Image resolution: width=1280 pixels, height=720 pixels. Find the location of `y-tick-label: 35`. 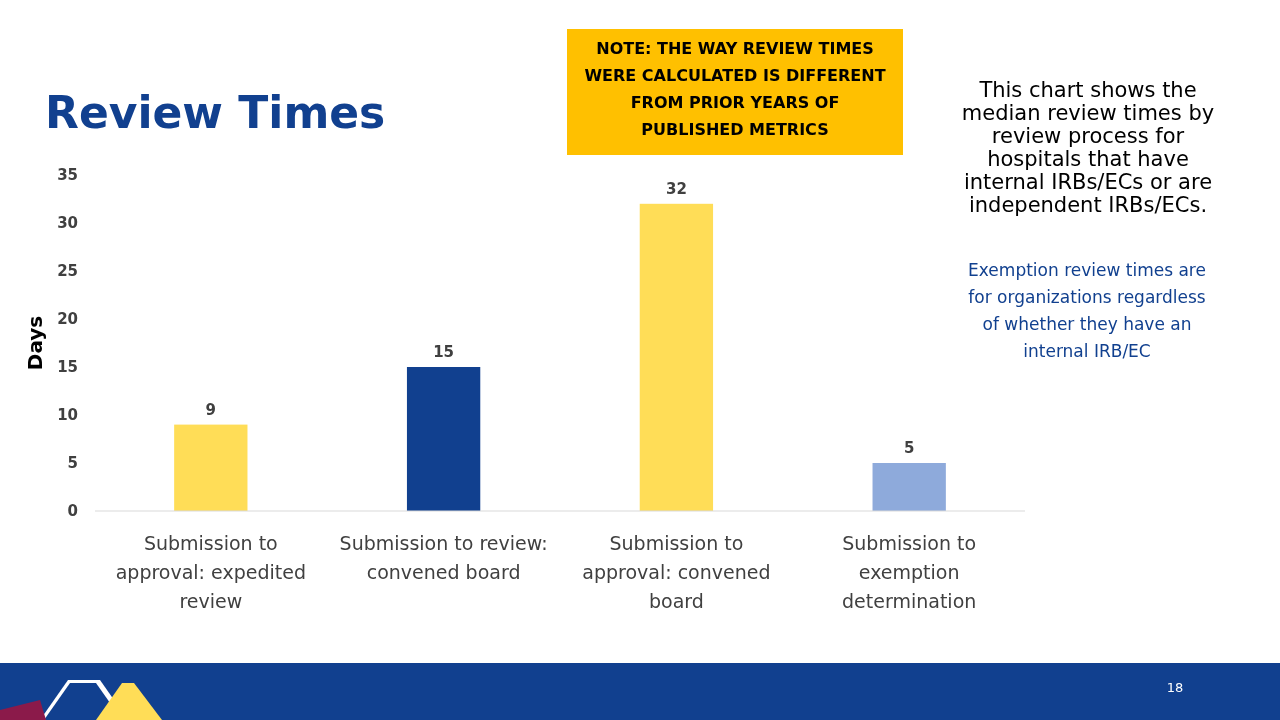

y-tick-label: 35 is located at coordinates (67, 175).